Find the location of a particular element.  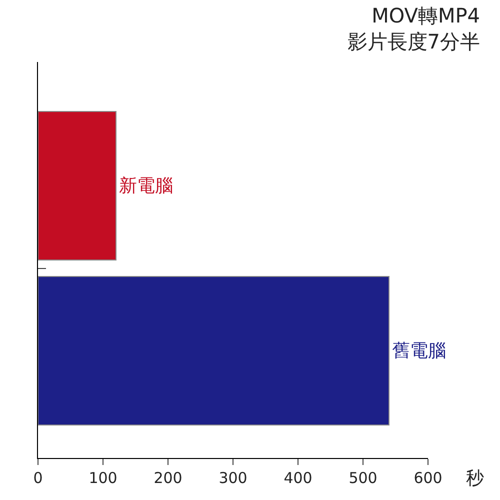

x-tick-label: 0 is located at coordinates (38, 478).